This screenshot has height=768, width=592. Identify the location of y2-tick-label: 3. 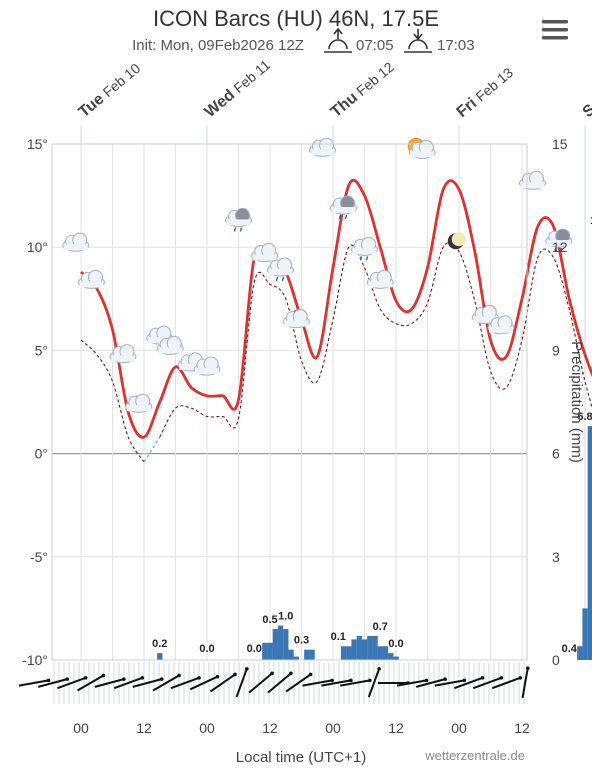
(556, 557).